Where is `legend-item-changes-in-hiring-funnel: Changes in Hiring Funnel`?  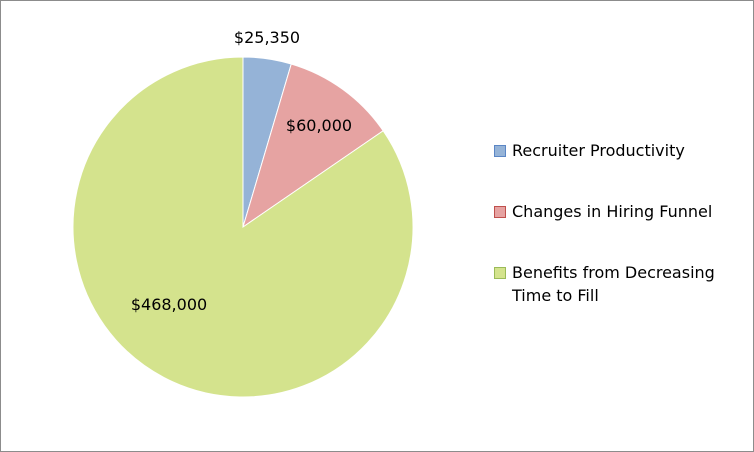
legend-item-changes-in-hiring-funnel: Changes in Hiring Funnel is located at coordinates (619, 211).